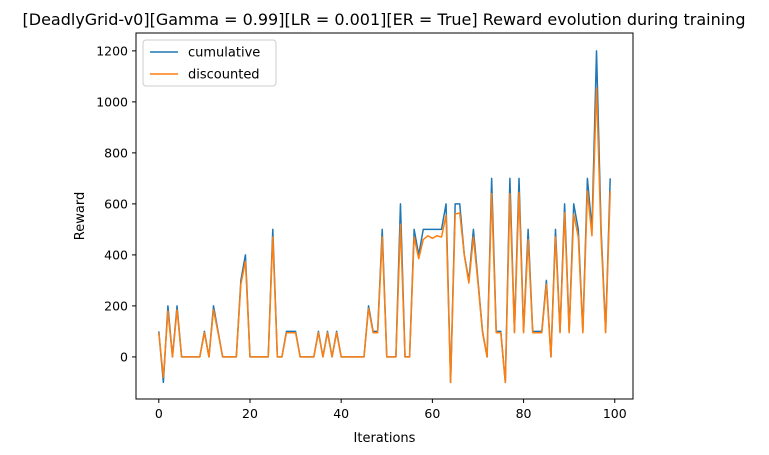 The image size is (769, 455). Describe the element at coordinates (615, 413) in the screenshot. I see `x-tick-label: 100` at that location.